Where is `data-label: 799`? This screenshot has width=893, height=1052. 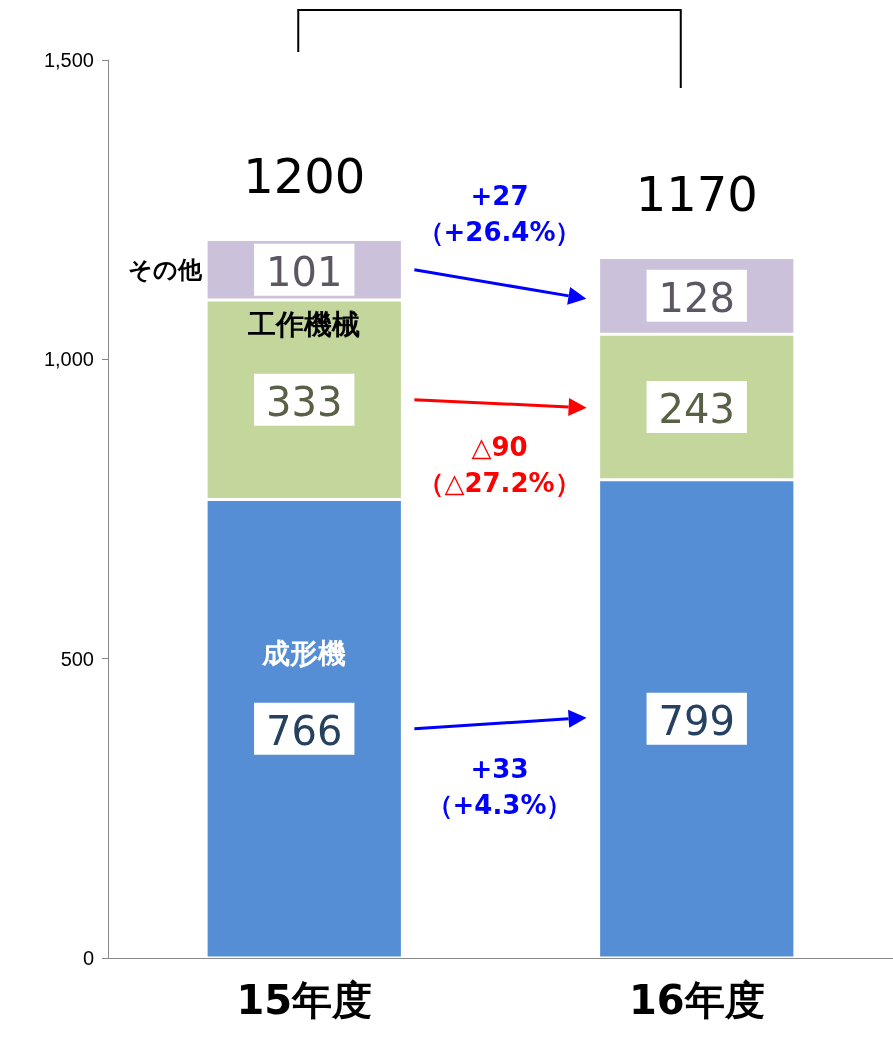 data-label: 799 is located at coordinates (696, 720).